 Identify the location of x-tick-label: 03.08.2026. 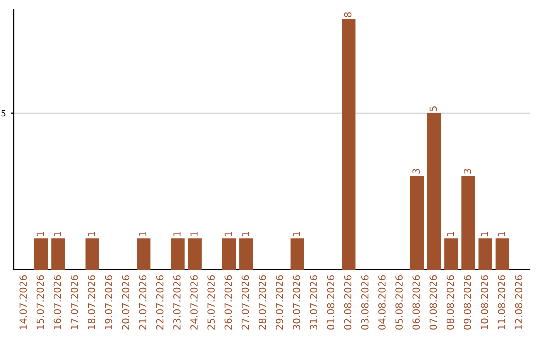
(365, 302).